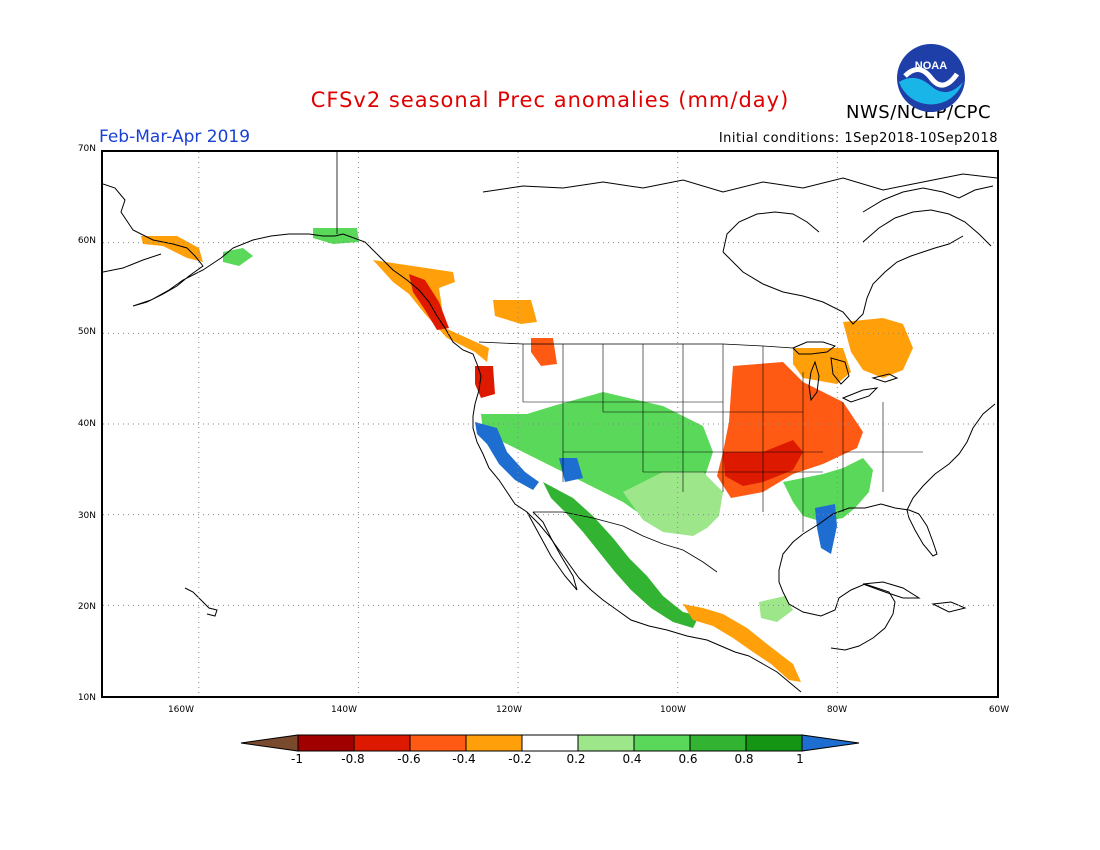 This screenshot has width=1100, height=850. What do you see at coordinates (999, 710) in the screenshot?
I see `lon-label-60w: 60W` at bounding box center [999, 710].